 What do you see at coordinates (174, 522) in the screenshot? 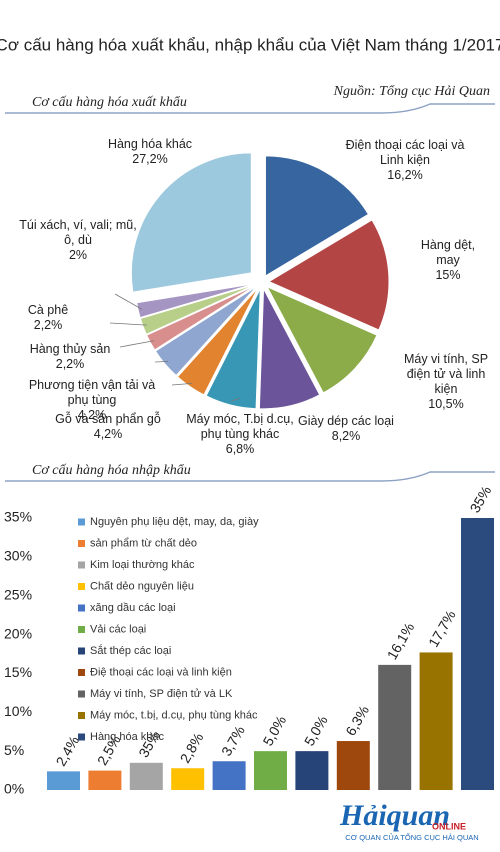
I see `legend-label: Nguyên phụ liệu dệt, may, da, giày` at bounding box center [174, 522].